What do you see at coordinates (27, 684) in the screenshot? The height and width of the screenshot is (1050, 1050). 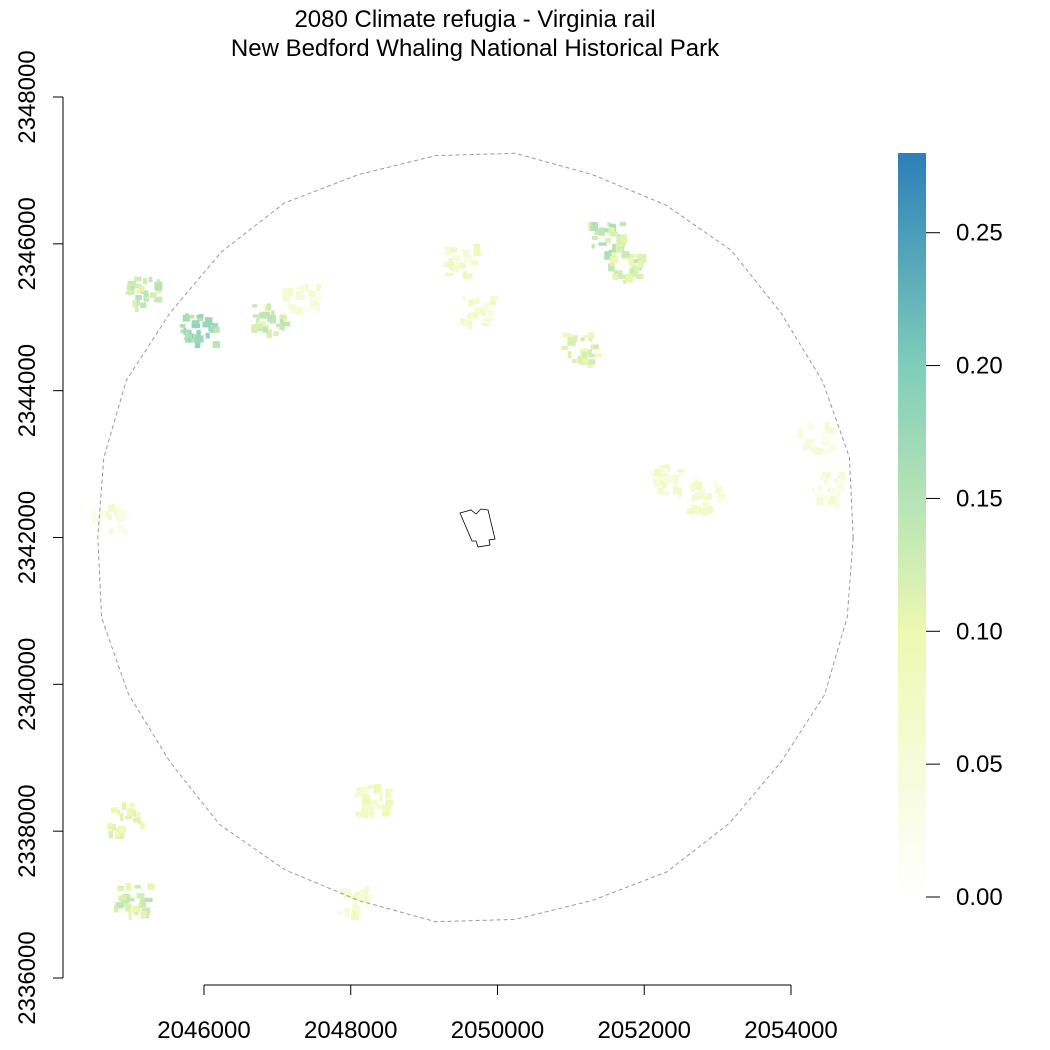 I see `y-axis-tick-label: 2340000` at bounding box center [27, 684].